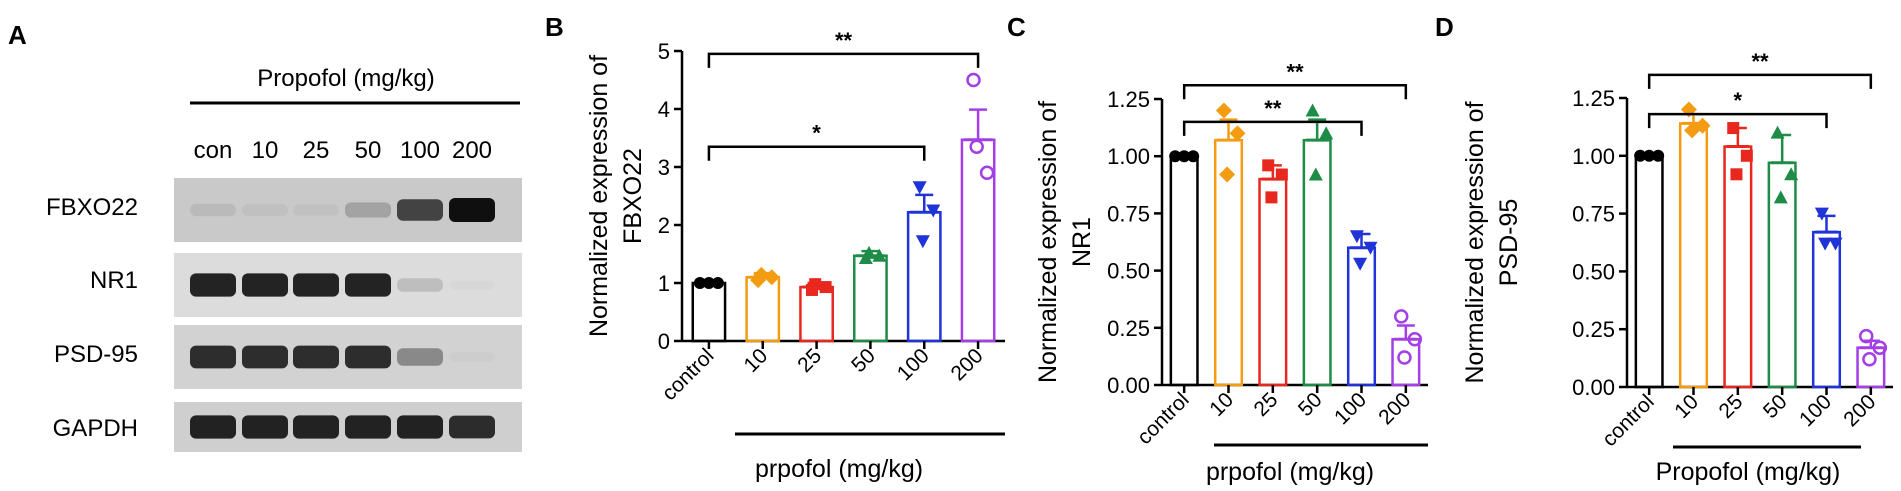 This screenshot has height=491, width=1901. I want to click on x-tick-label: 200, so click(967, 364).